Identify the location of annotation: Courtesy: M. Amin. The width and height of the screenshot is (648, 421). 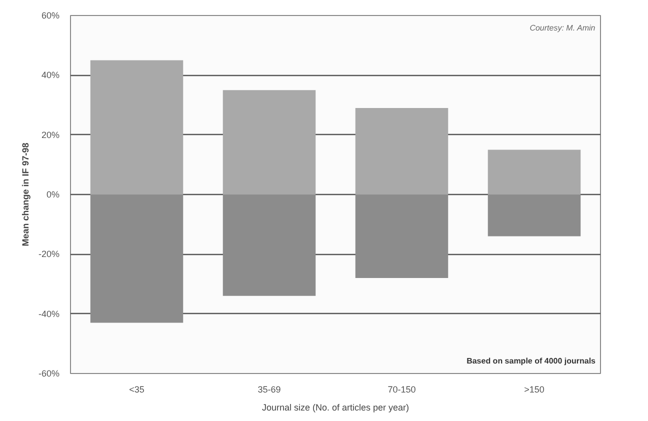
(563, 28).